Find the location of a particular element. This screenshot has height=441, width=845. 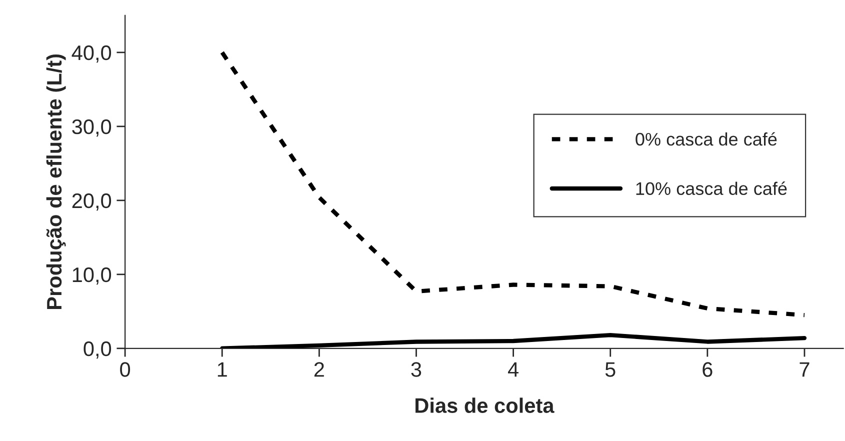

x-tick-label: 3 is located at coordinates (416, 369).